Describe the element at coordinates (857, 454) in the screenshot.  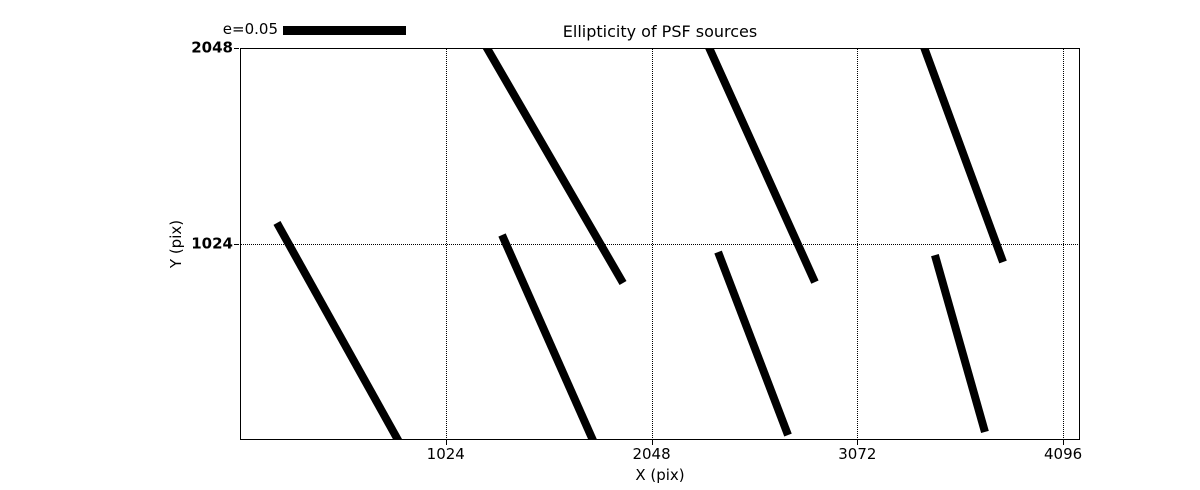
I see `x-tick-label-3072: 3072` at that location.